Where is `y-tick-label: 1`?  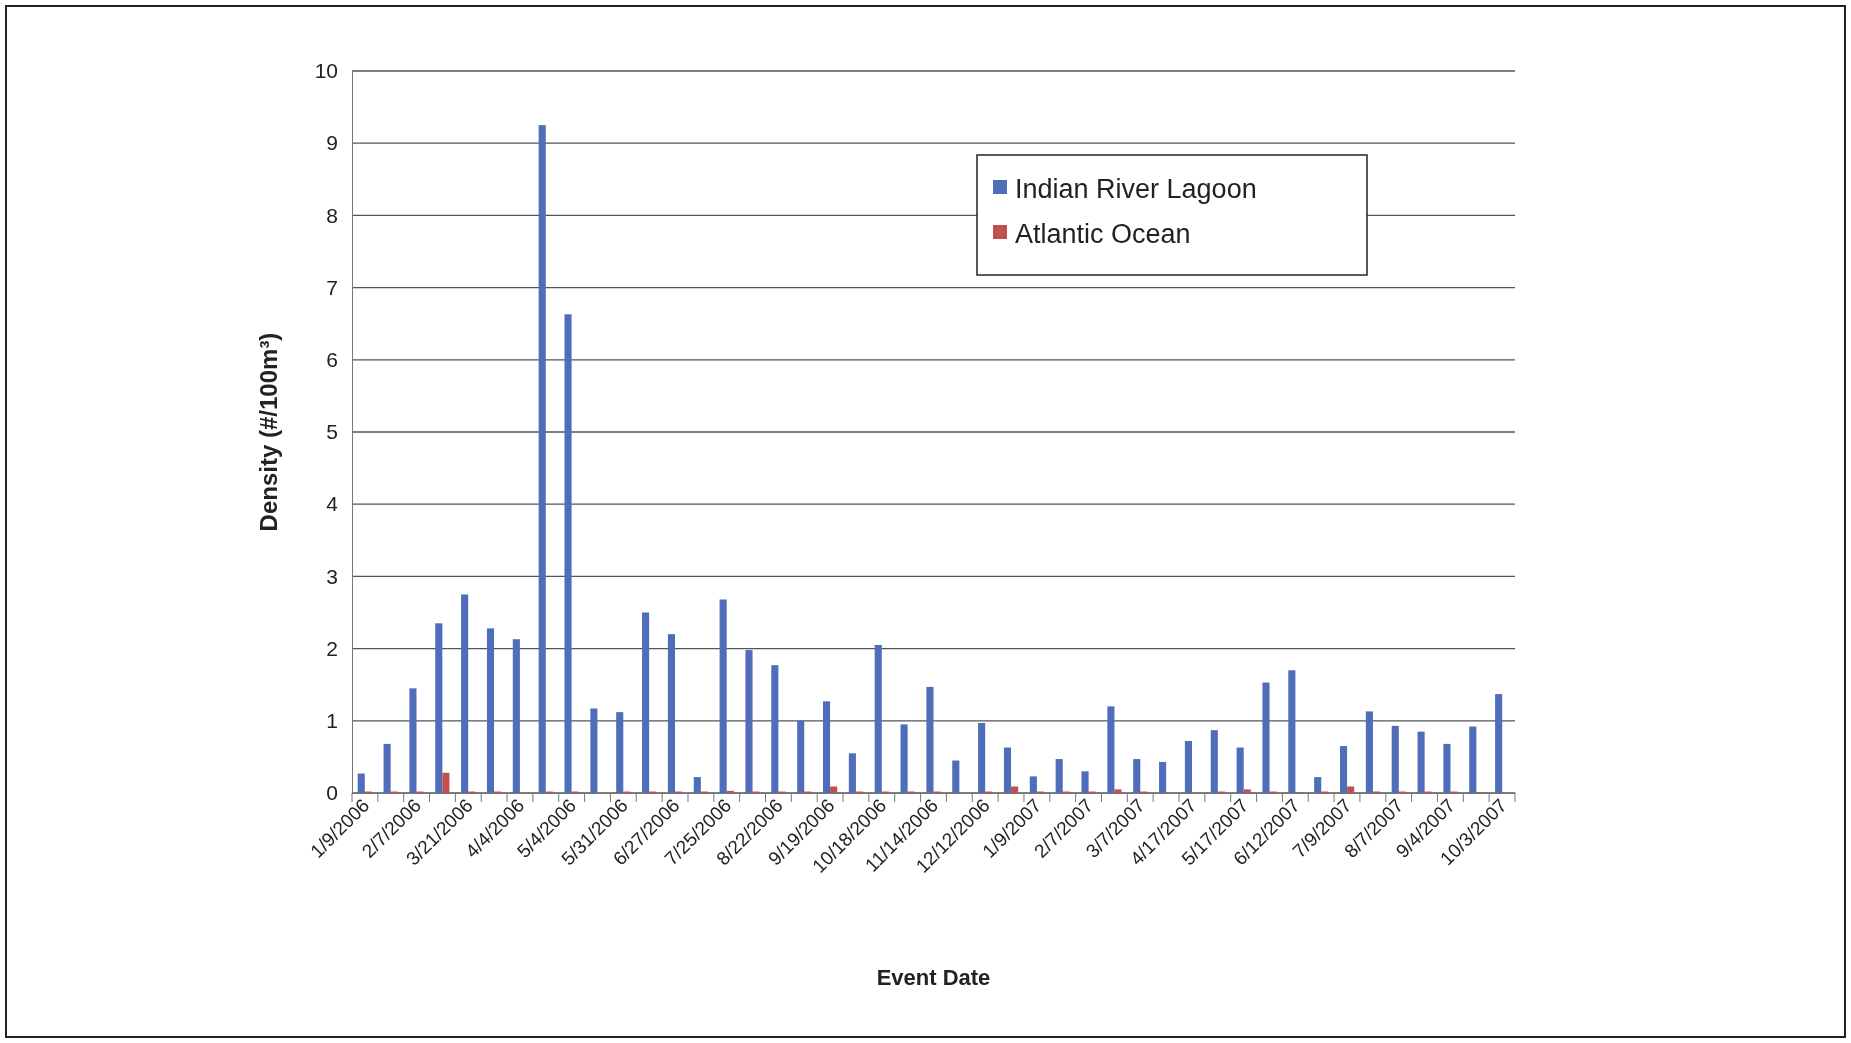
y-tick-label: 1 is located at coordinates (332, 721).